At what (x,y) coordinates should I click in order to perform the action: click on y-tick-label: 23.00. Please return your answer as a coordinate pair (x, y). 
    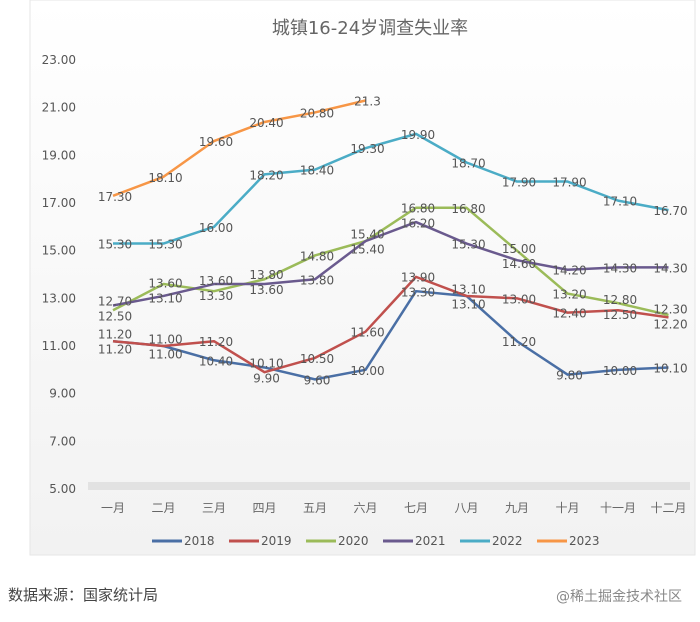
    Looking at the image, I should click on (59, 60).